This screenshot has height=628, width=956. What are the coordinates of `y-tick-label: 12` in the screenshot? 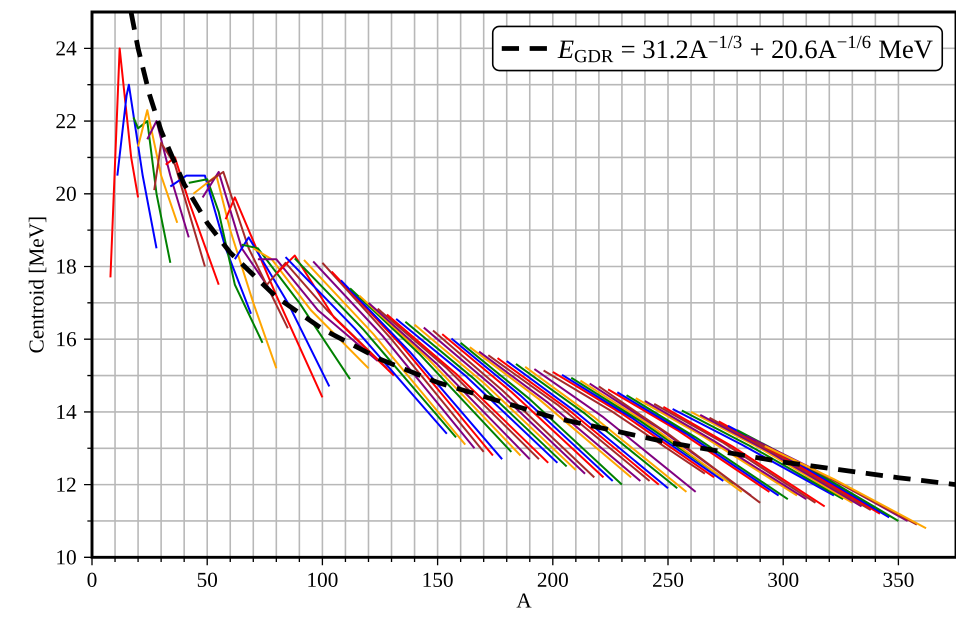 It's located at (66, 485).